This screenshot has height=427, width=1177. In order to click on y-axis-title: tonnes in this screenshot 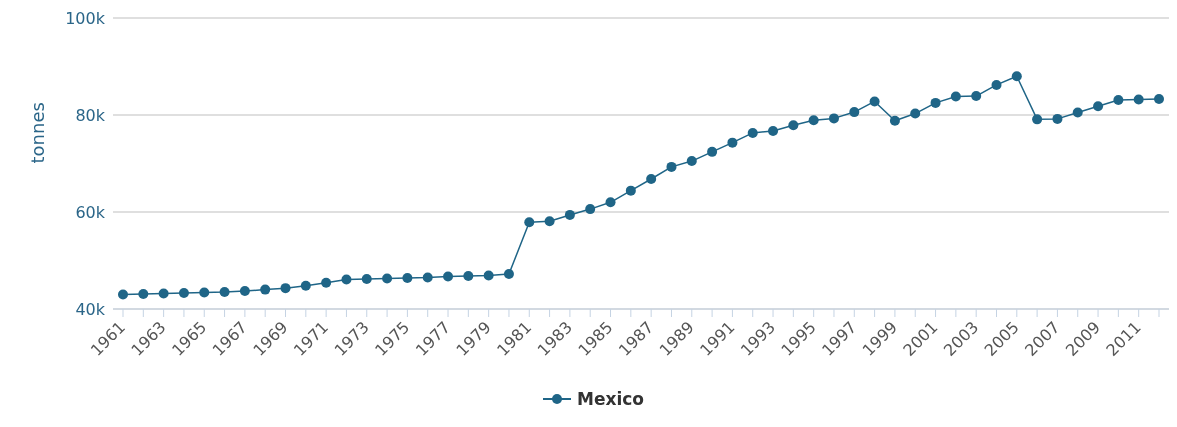, I will do `click(38, 133)`.